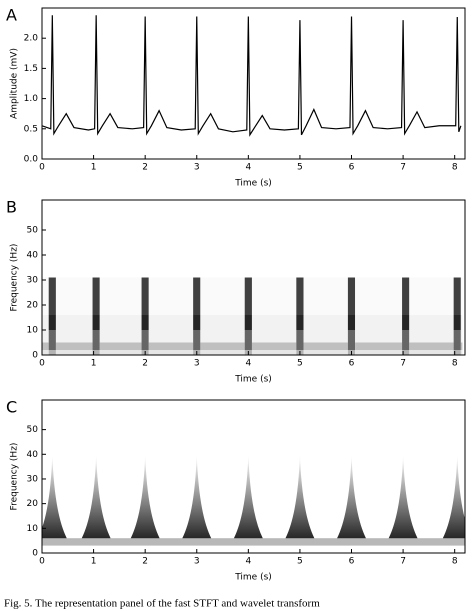  What do you see at coordinates (11, 207) in the screenshot?
I see `panel-label: B` at bounding box center [11, 207].